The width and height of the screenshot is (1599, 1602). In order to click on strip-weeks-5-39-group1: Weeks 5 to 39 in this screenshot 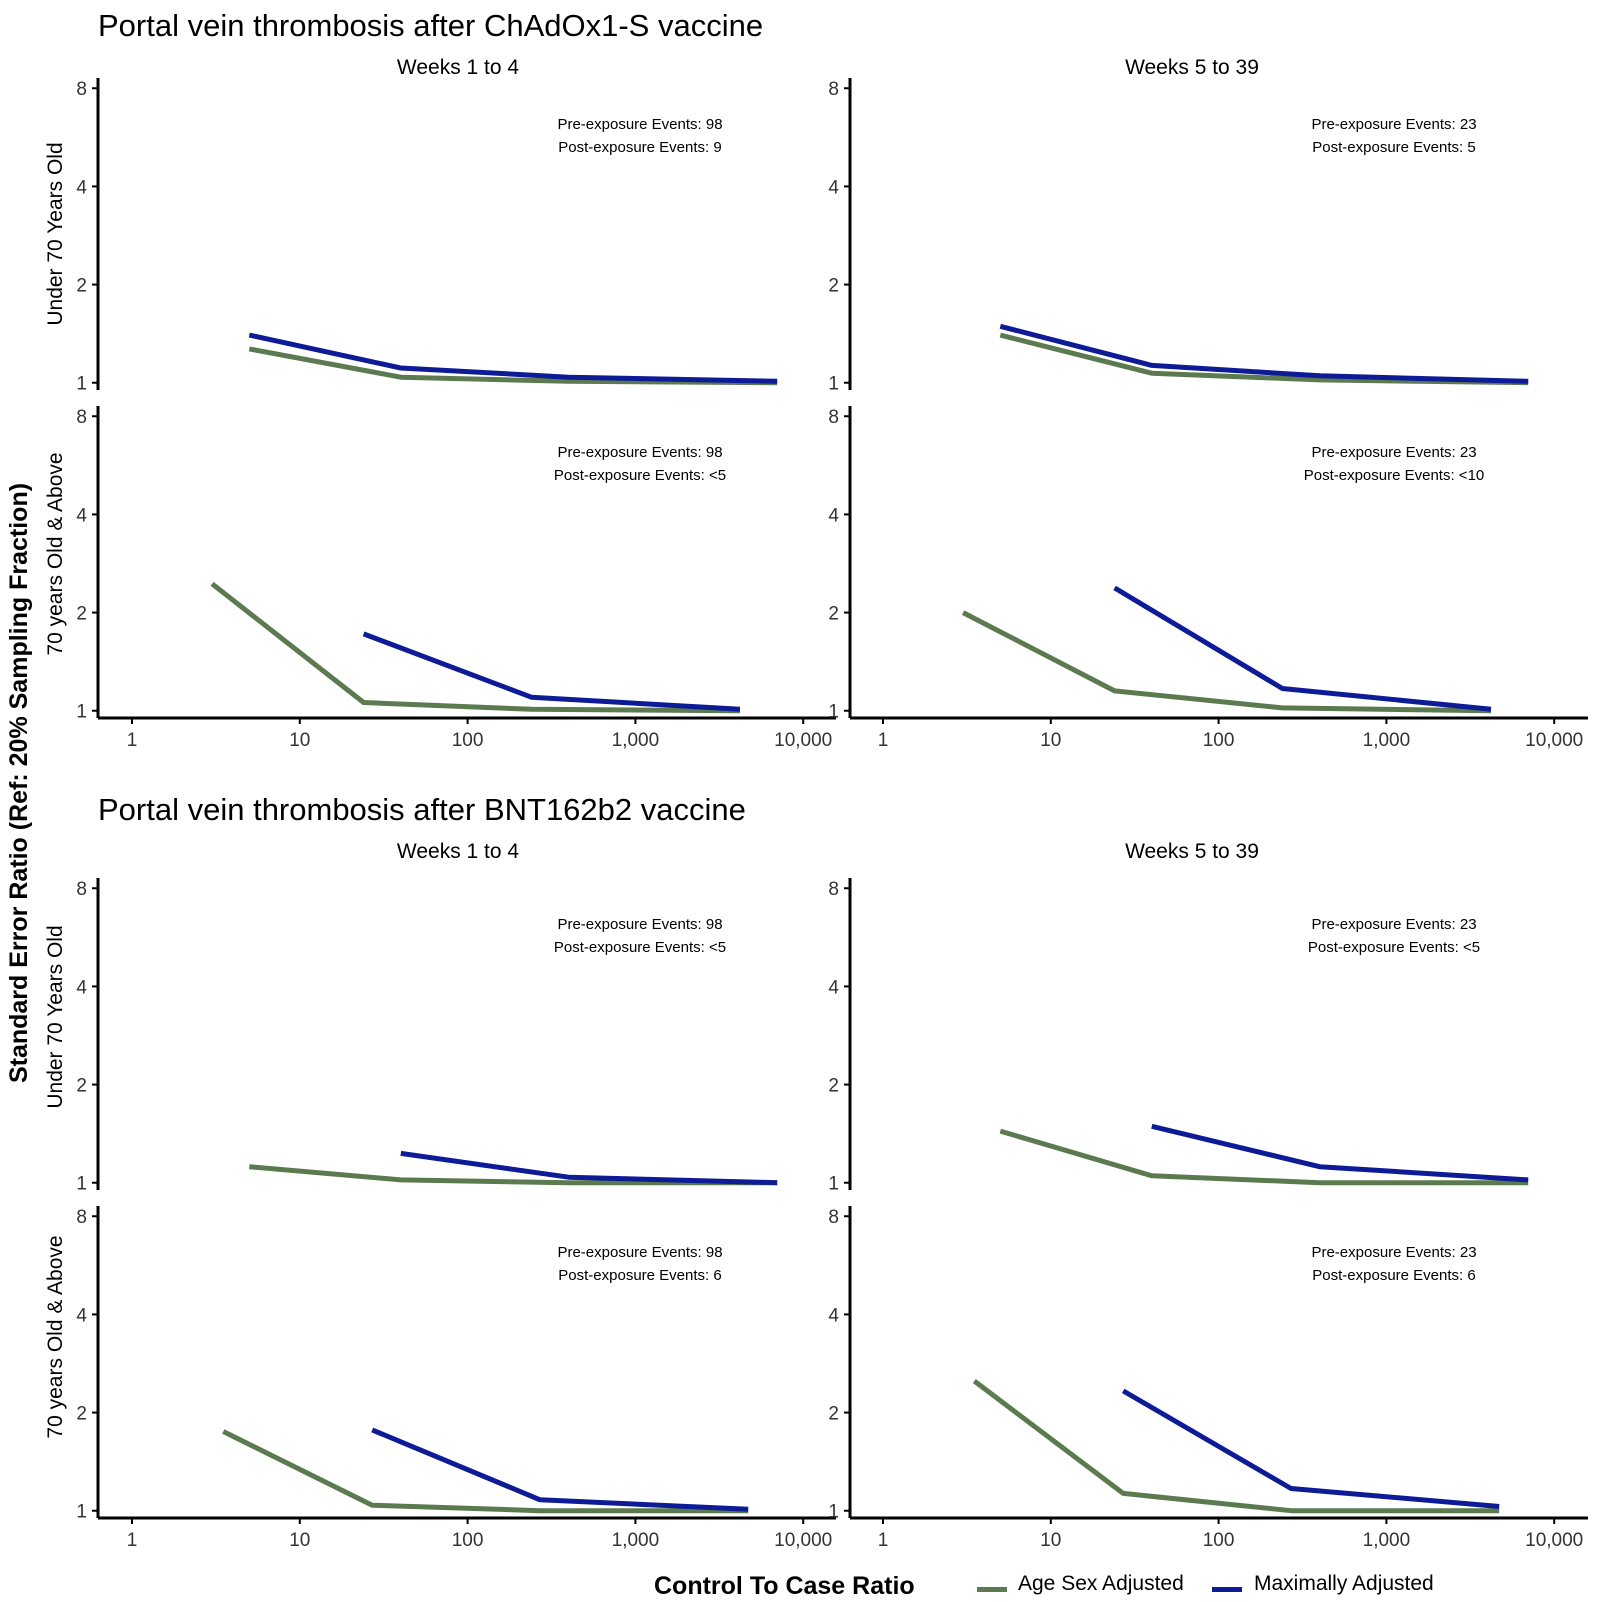, I will do `click(1192, 67)`.